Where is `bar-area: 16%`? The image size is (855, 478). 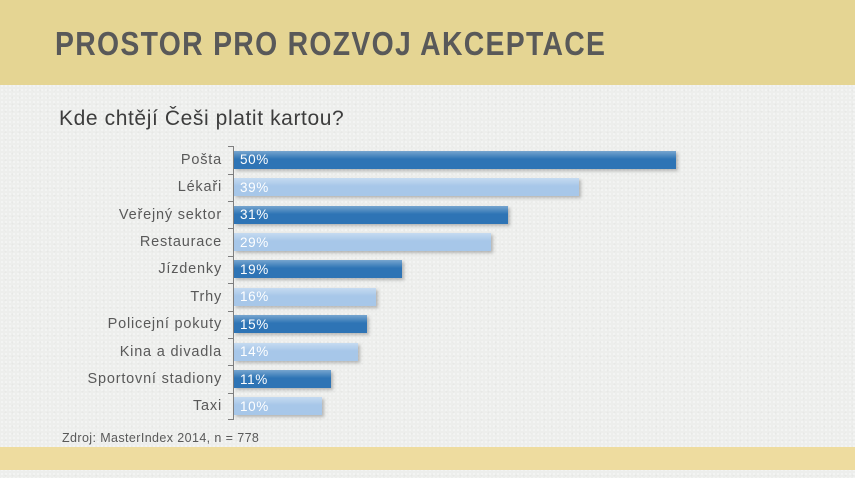
bar-area: 16% is located at coordinates (525, 296).